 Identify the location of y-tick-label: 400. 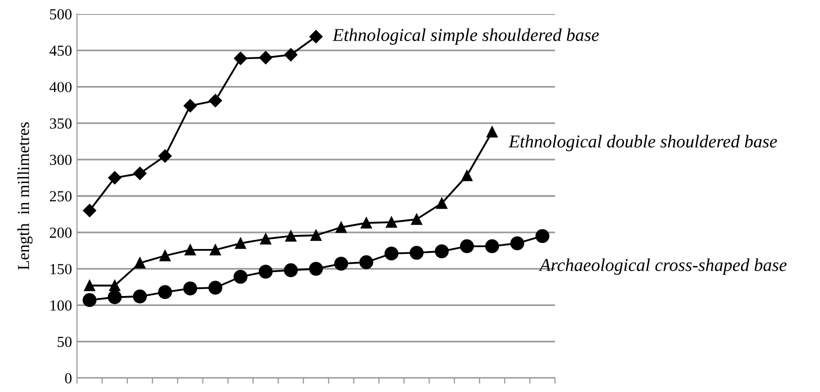
(61, 87).